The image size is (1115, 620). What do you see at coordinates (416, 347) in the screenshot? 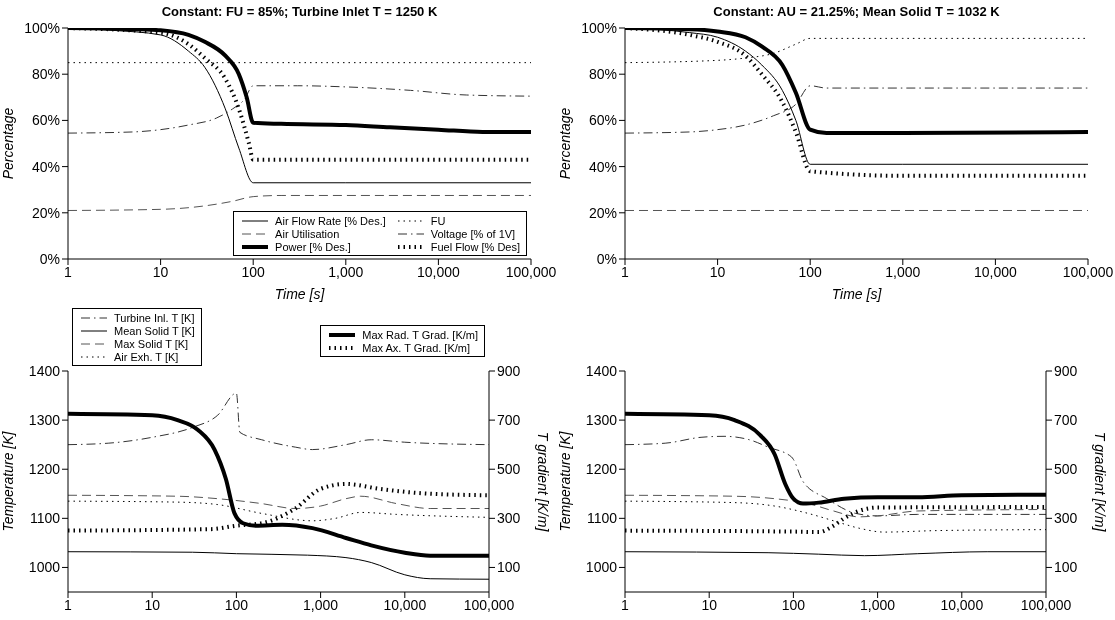
I see `legend-label: Max Ax. T Grad. [K/m]` at bounding box center [416, 347].